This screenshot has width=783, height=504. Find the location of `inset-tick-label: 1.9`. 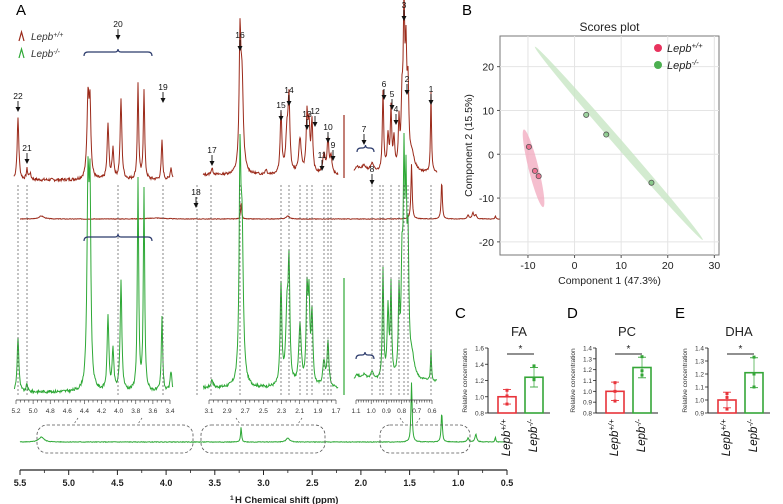

inset-tick-label: 1.9 is located at coordinates (317, 411).